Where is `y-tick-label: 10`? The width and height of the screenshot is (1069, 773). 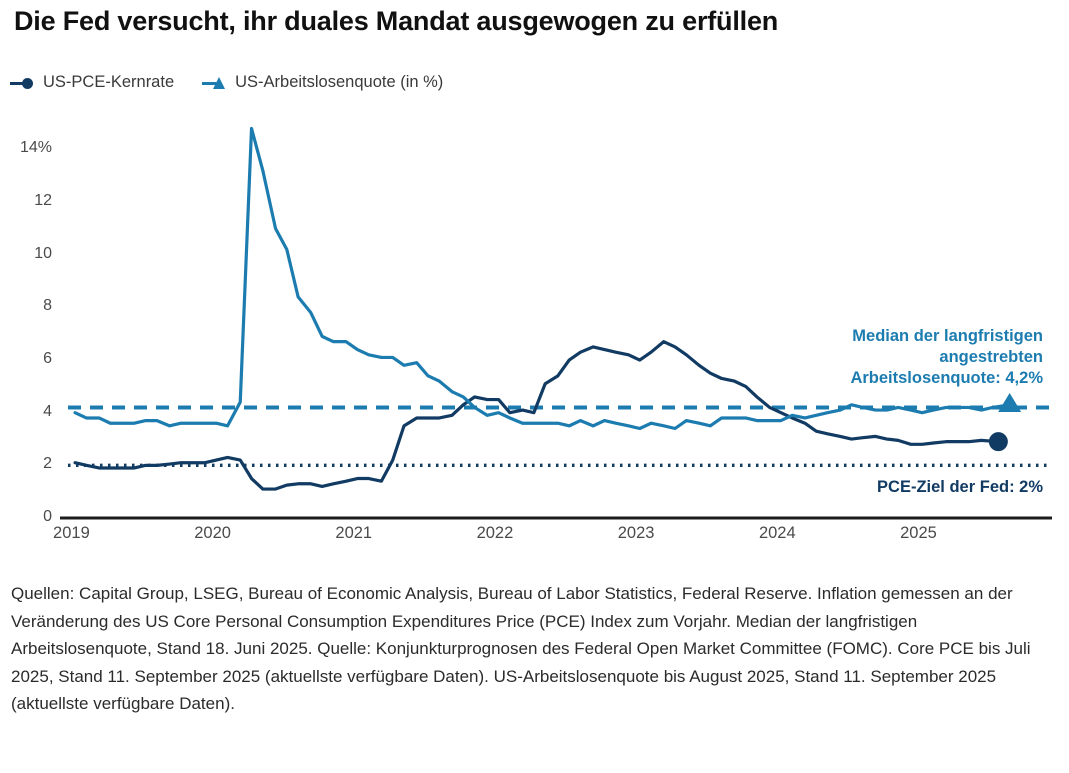
y-tick-label: 10 is located at coordinates (43, 253).